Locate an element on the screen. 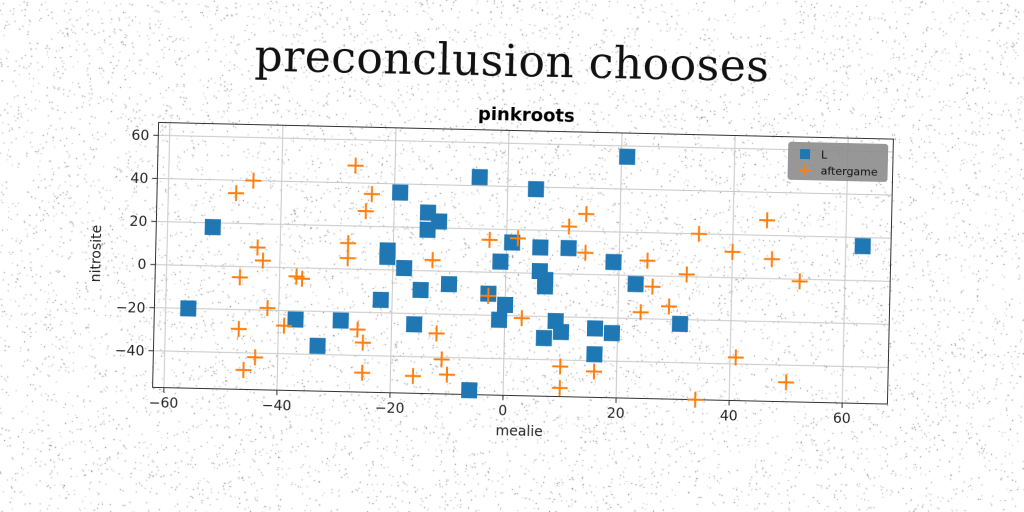  x-tick-label: 0 is located at coordinates (502, 411).